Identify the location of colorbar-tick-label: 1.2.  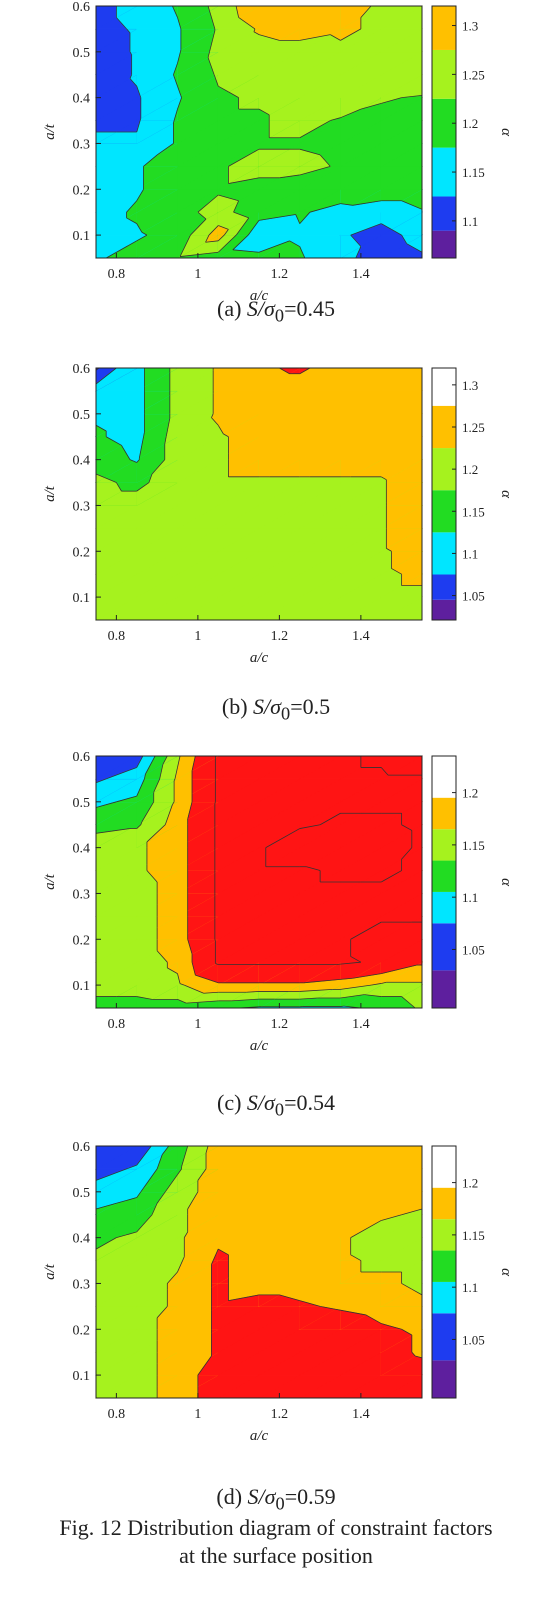
(470, 793).